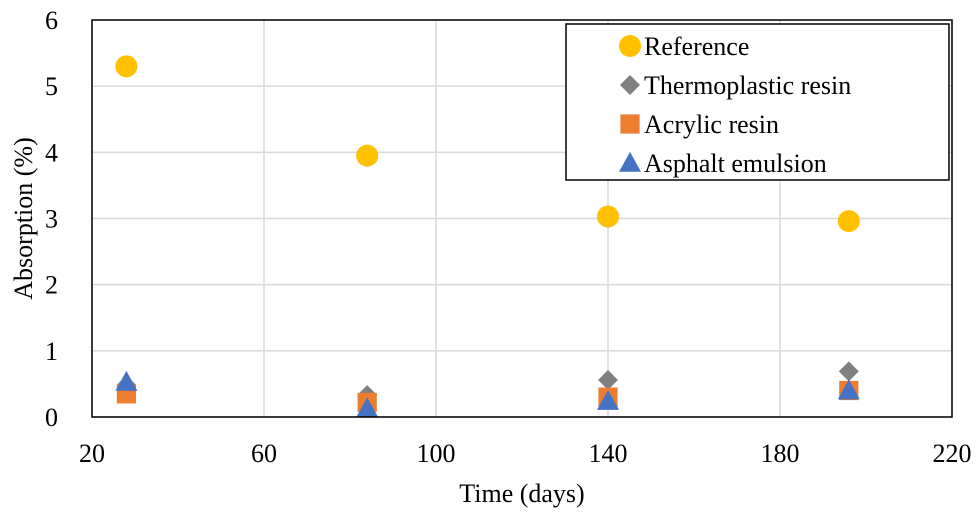  I want to click on y-tick-labels: 0 1 2 3 4 5 6, so click(51, 219).